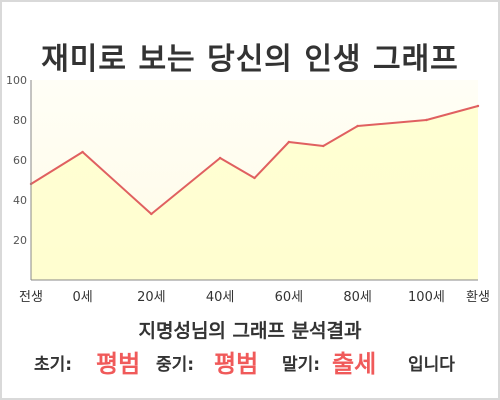  Describe the element at coordinates (20, 200) in the screenshot. I see `y-tick-label: 40` at that location.